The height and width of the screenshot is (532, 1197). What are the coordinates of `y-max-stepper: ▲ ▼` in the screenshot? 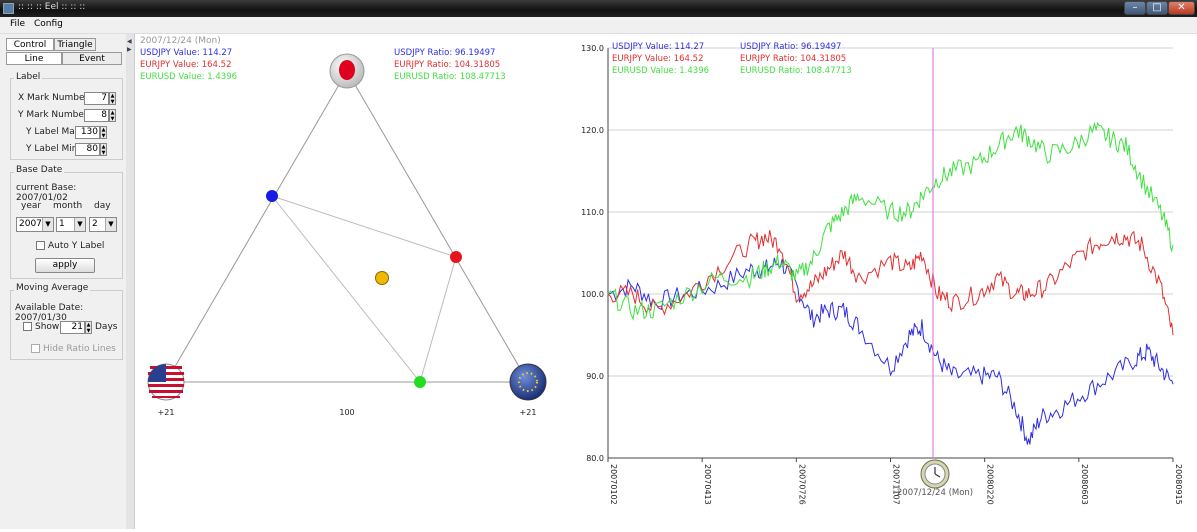 It's located at (103, 132).